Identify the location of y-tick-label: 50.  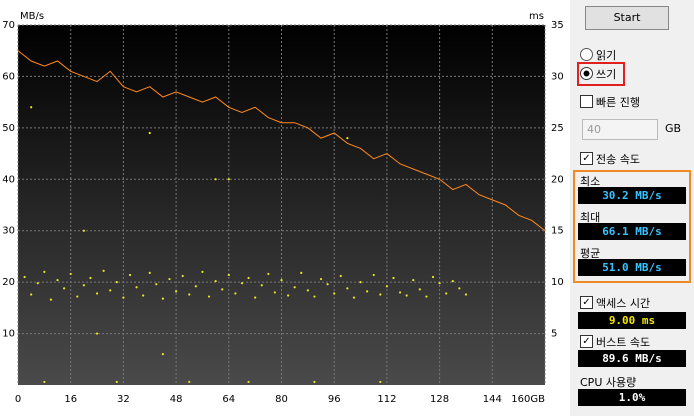
(8, 128).